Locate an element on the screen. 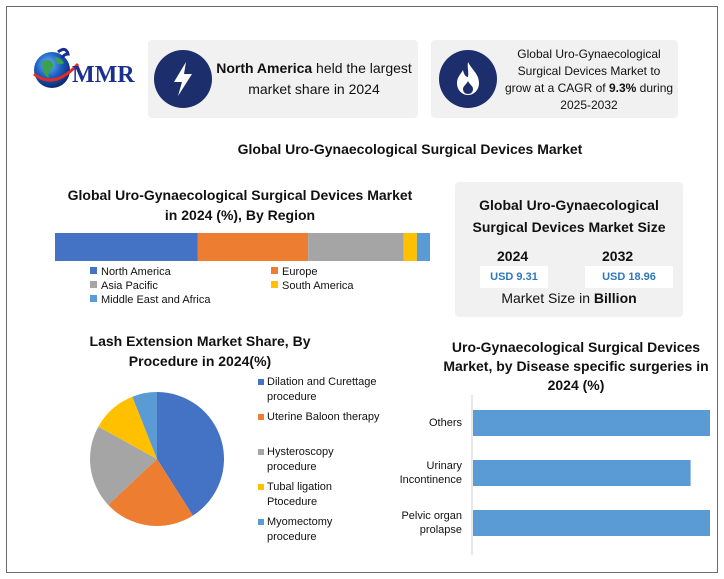  year-2024: 2024 is located at coordinates (513, 256).